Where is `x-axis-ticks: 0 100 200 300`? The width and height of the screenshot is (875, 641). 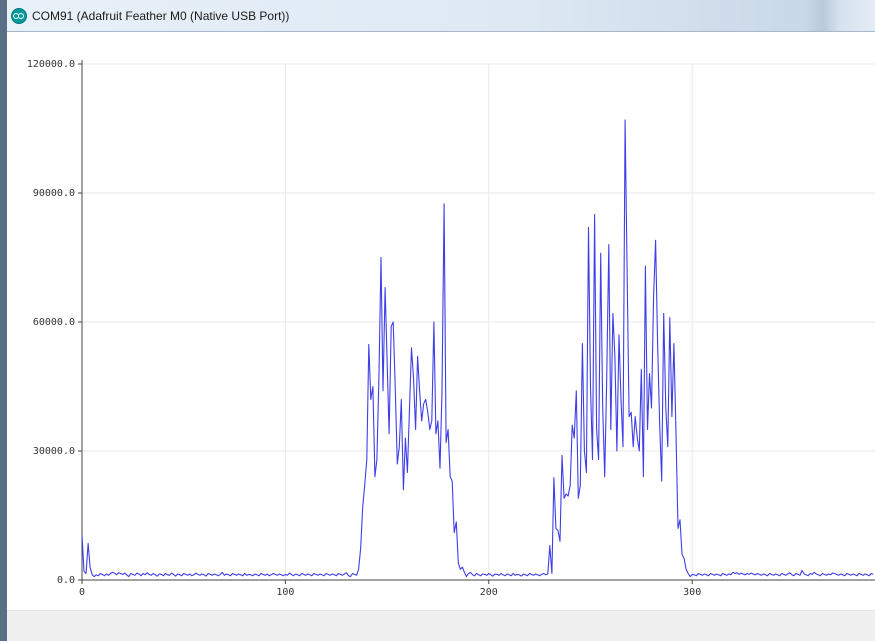
x-axis-ticks: 0 100 200 300 is located at coordinates (390, 589).